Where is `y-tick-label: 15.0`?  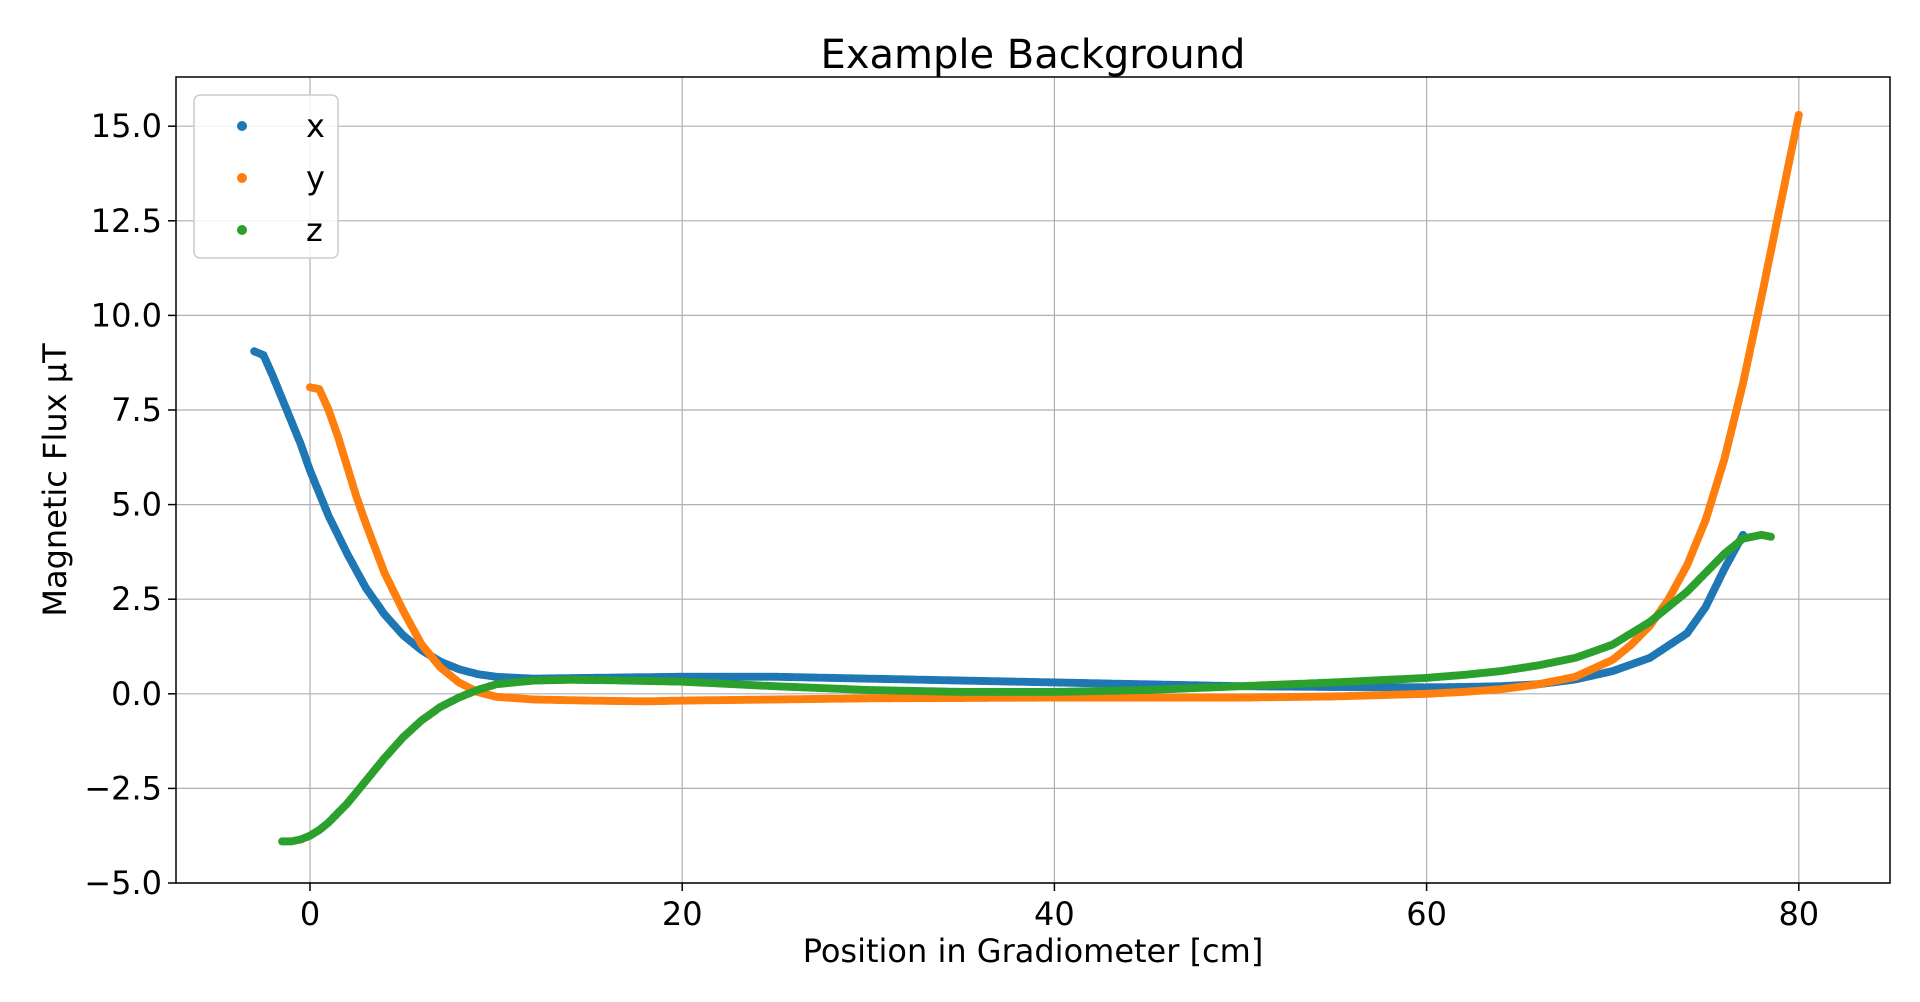
y-tick-label: 15.0 is located at coordinates (126, 126).